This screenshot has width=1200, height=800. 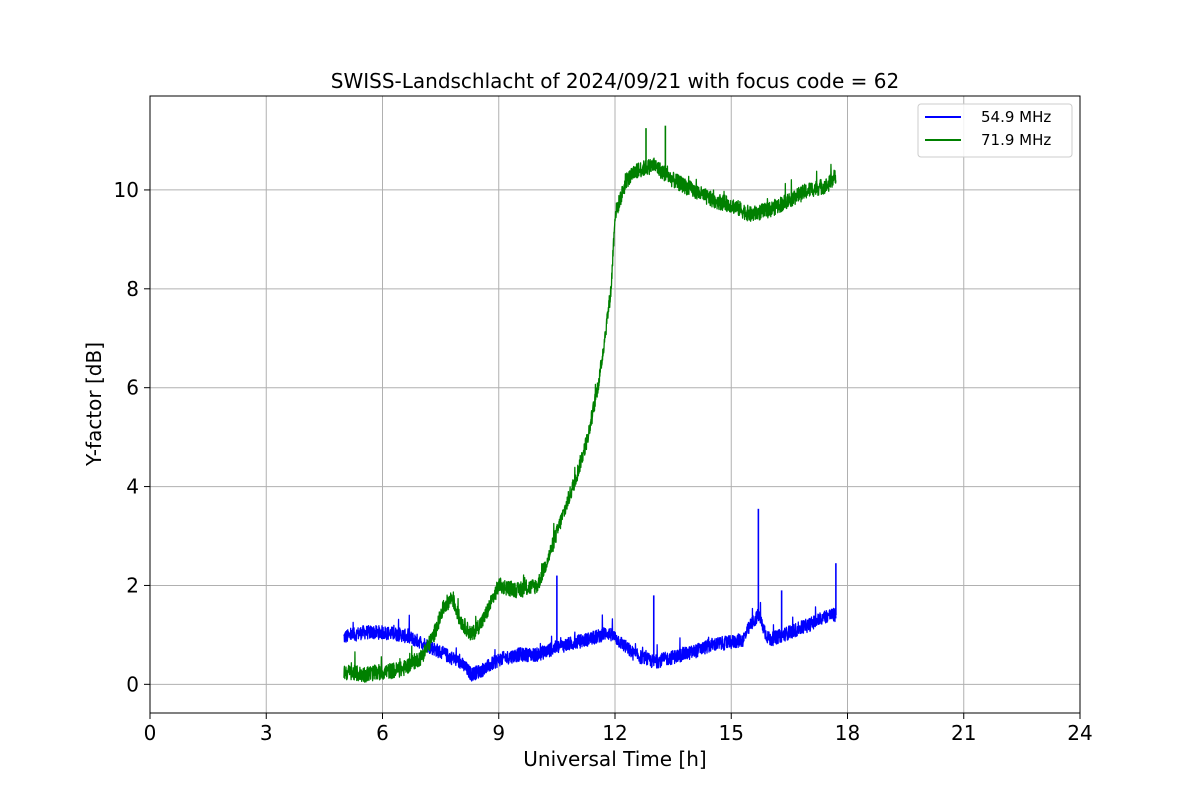 What do you see at coordinates (1016, 117) in the screenshot?
I see `legend-label-54-9-mhz: 54.9 MHz` at bounding box center [1016, 117].